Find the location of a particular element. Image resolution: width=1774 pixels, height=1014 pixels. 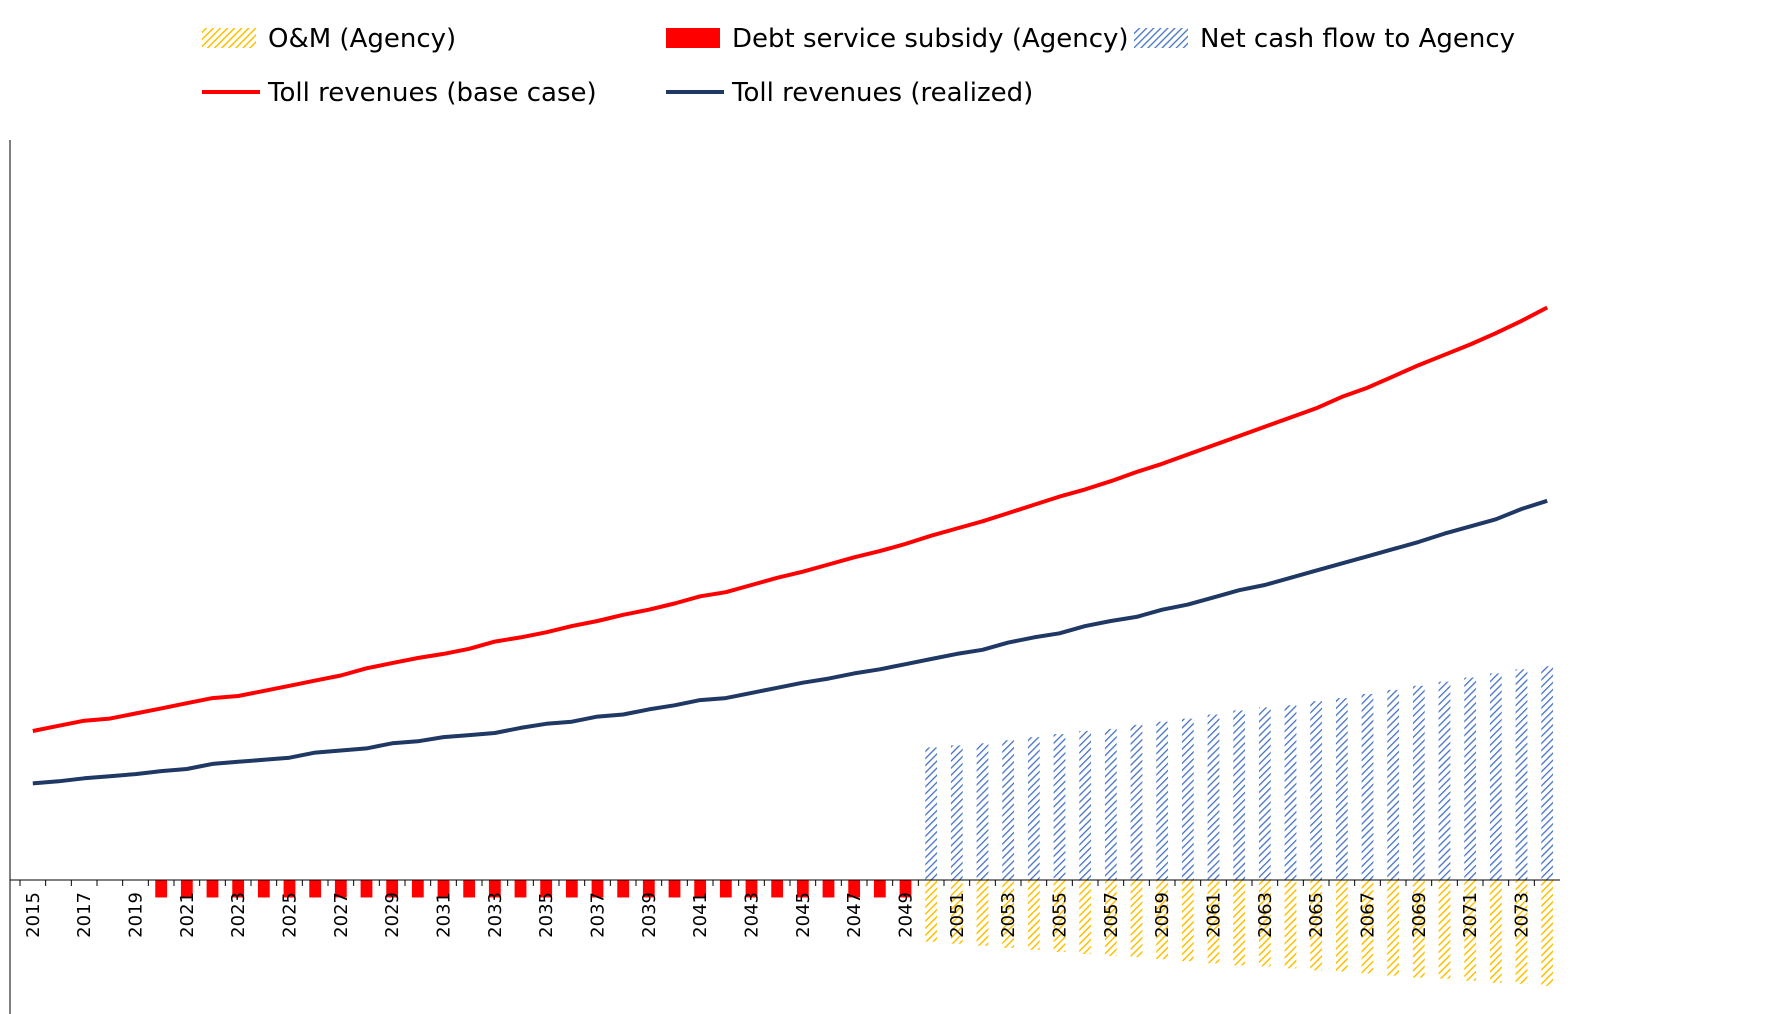

legend-item-o-m-agency: O&M (Agency) is located at coordinates (329, 39).